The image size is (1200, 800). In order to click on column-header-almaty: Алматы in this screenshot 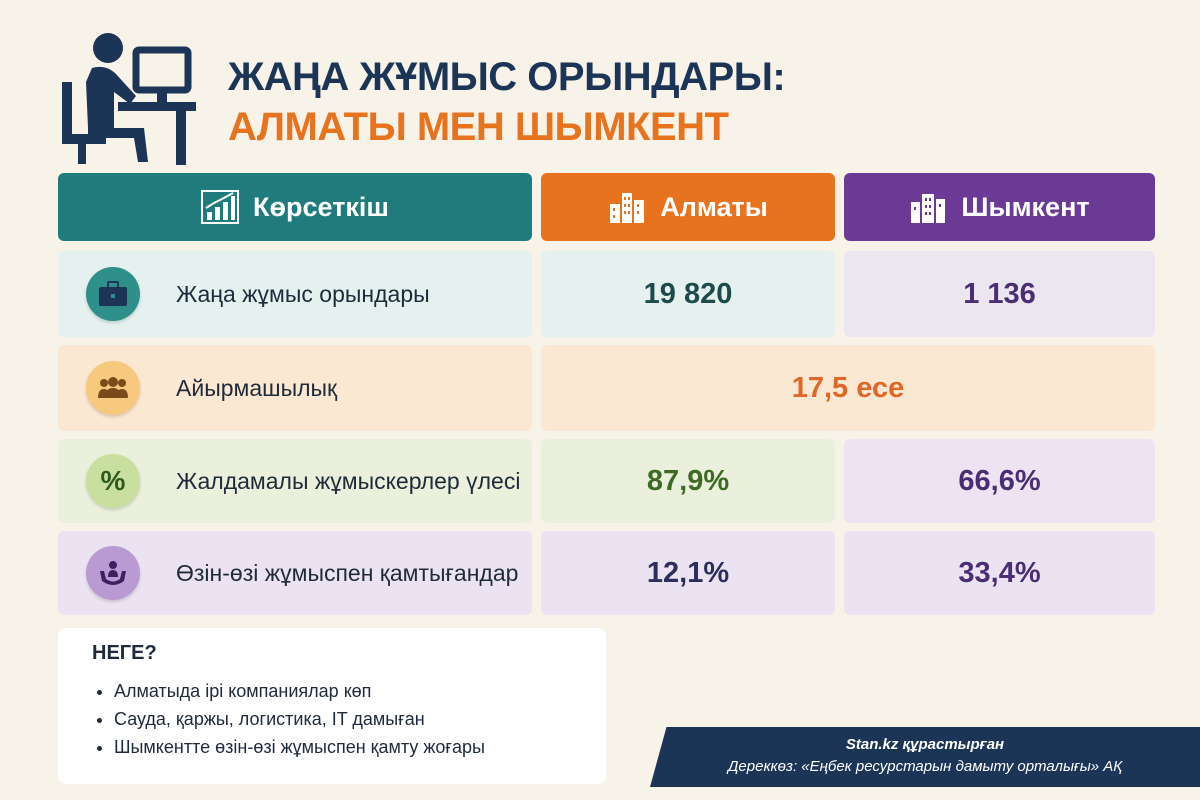, I will do `click(688, 207)`.